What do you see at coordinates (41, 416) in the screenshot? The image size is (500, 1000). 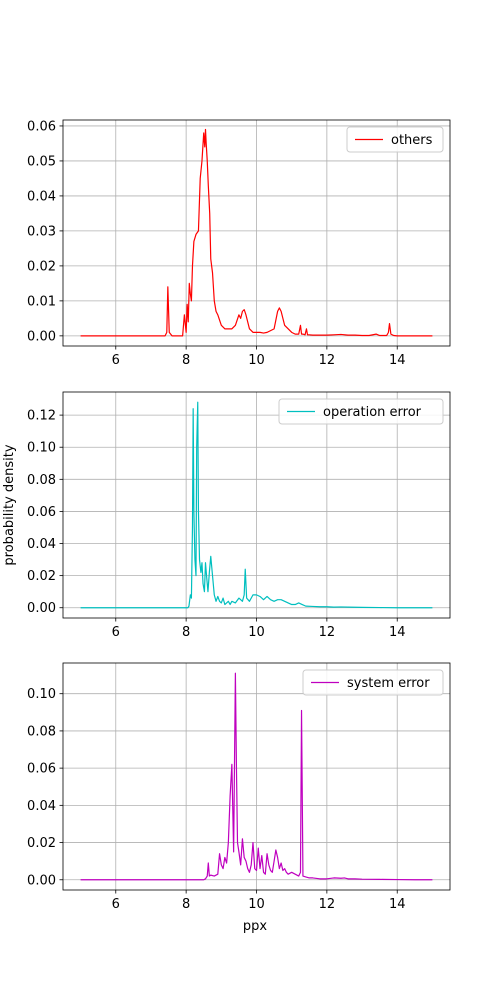 I see `y-tick-label: 0.12` at bounding box center [41, 416].